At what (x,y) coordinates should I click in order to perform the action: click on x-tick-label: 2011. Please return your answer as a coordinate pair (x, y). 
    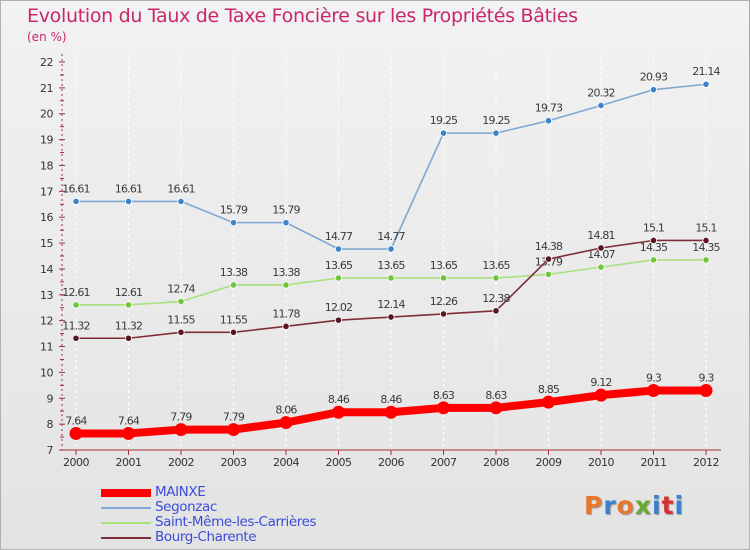
    Looking at the image, I should click on (654, 462).